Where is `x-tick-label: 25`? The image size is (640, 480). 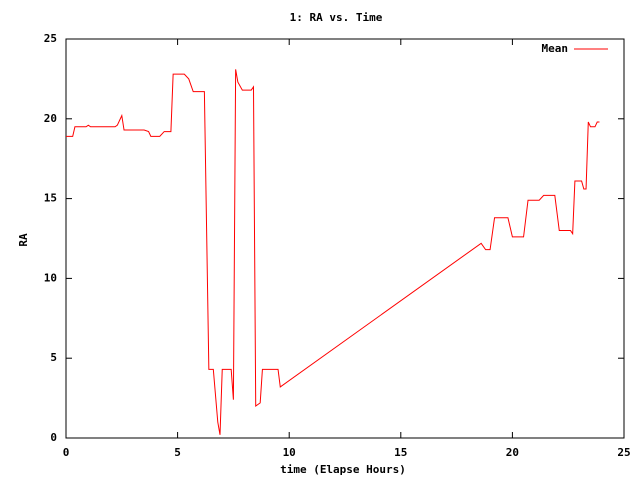 x-tick-label: 25 is located at coordinates (623, 452).